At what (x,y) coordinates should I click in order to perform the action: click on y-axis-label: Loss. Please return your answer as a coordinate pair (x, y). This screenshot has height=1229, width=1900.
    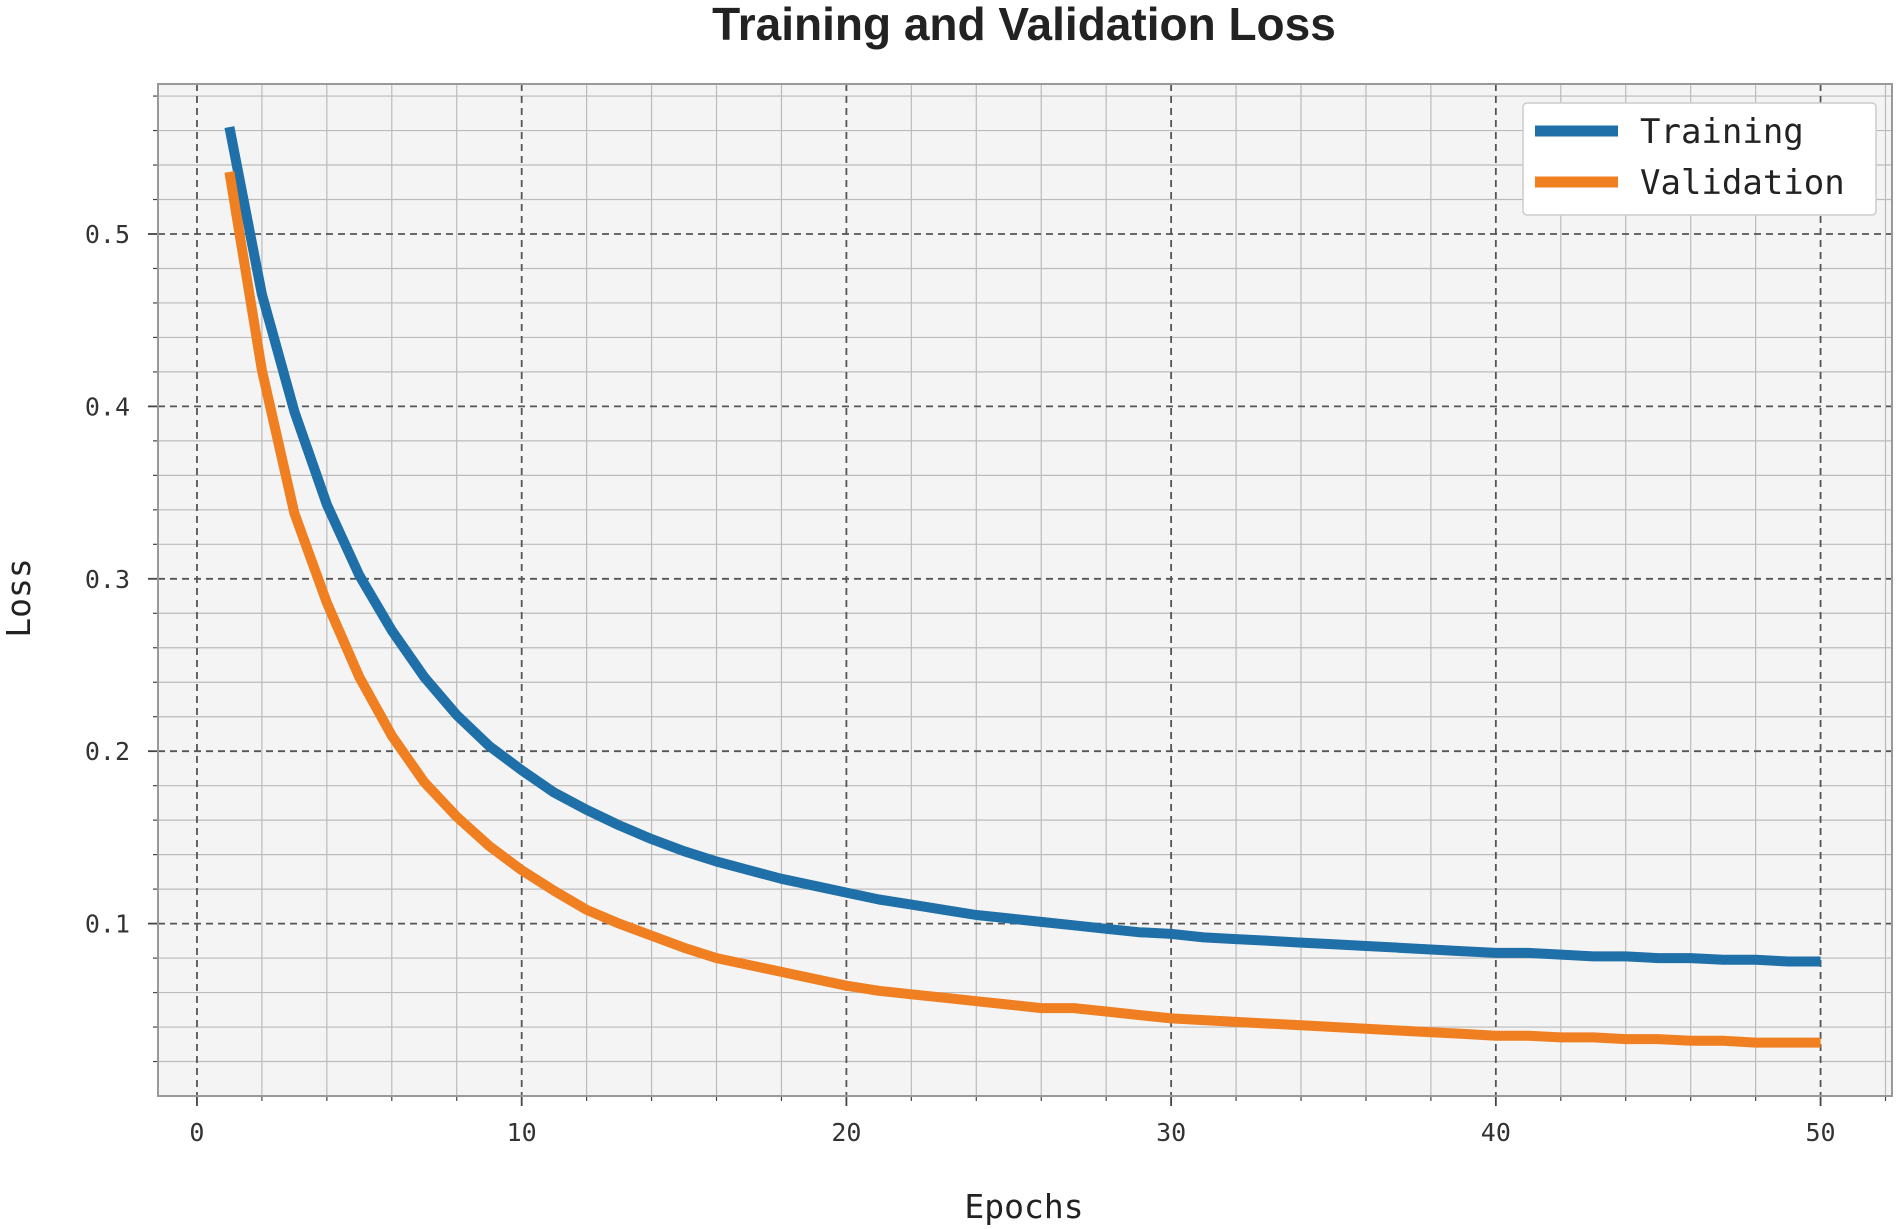
    Looking at the image, I should click on (19, 597).